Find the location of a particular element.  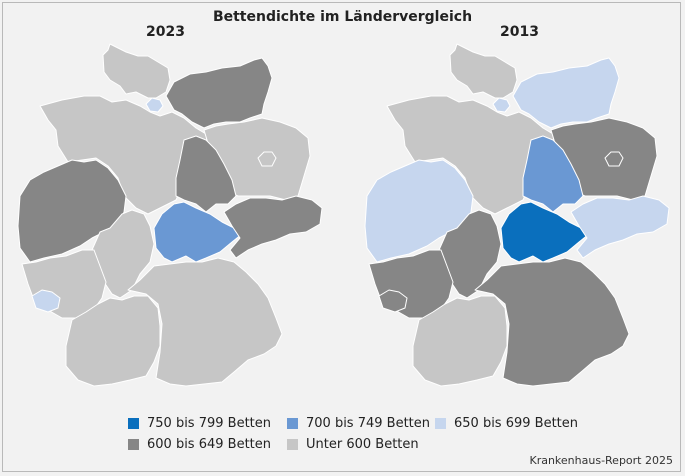

state-thueringen-2013 is located at coordinates (545, 232).